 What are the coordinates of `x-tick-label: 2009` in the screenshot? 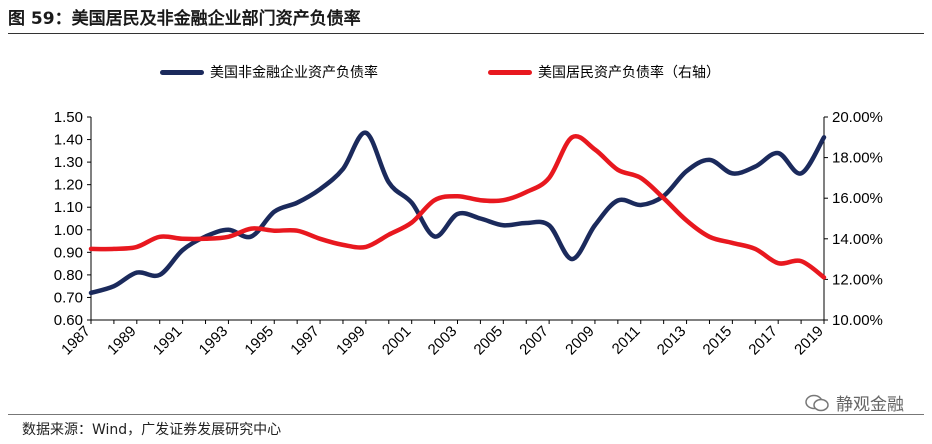 It's located at (580, 341).